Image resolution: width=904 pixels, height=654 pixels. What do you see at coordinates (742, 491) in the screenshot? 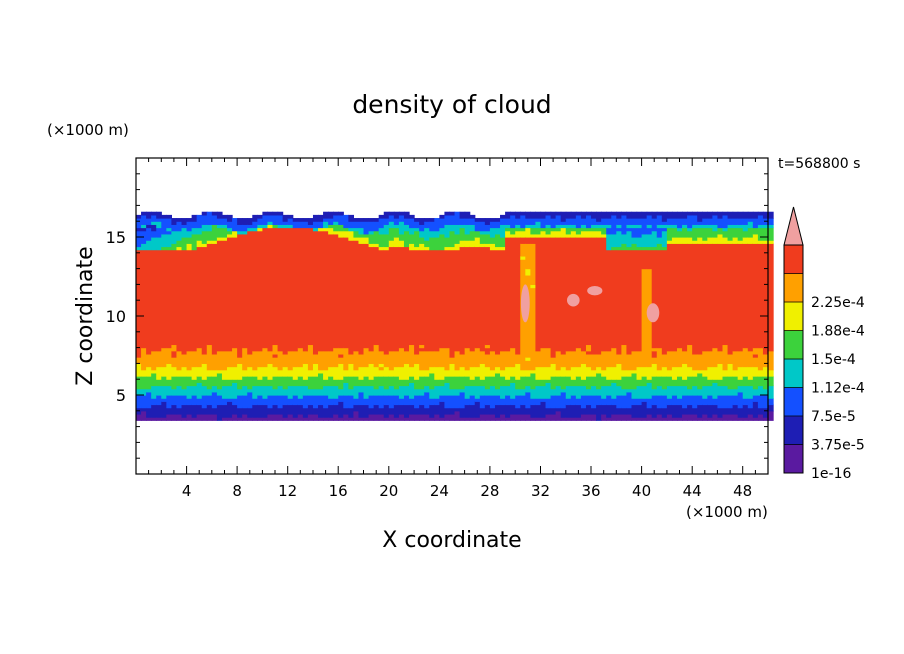
I see `x-tick-label: 48` at bounding box center [742, 491].